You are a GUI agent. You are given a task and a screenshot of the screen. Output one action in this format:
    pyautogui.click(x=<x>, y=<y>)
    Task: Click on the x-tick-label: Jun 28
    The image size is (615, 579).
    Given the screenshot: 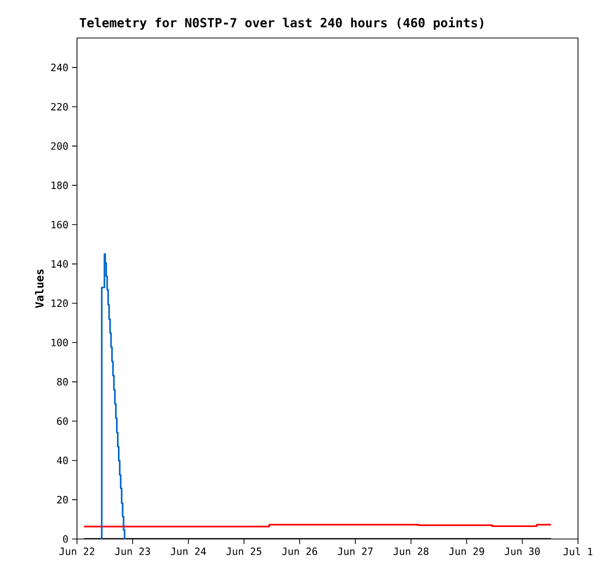 What is the action you would take?
    pyautogui.click(x=410, y=552)
    